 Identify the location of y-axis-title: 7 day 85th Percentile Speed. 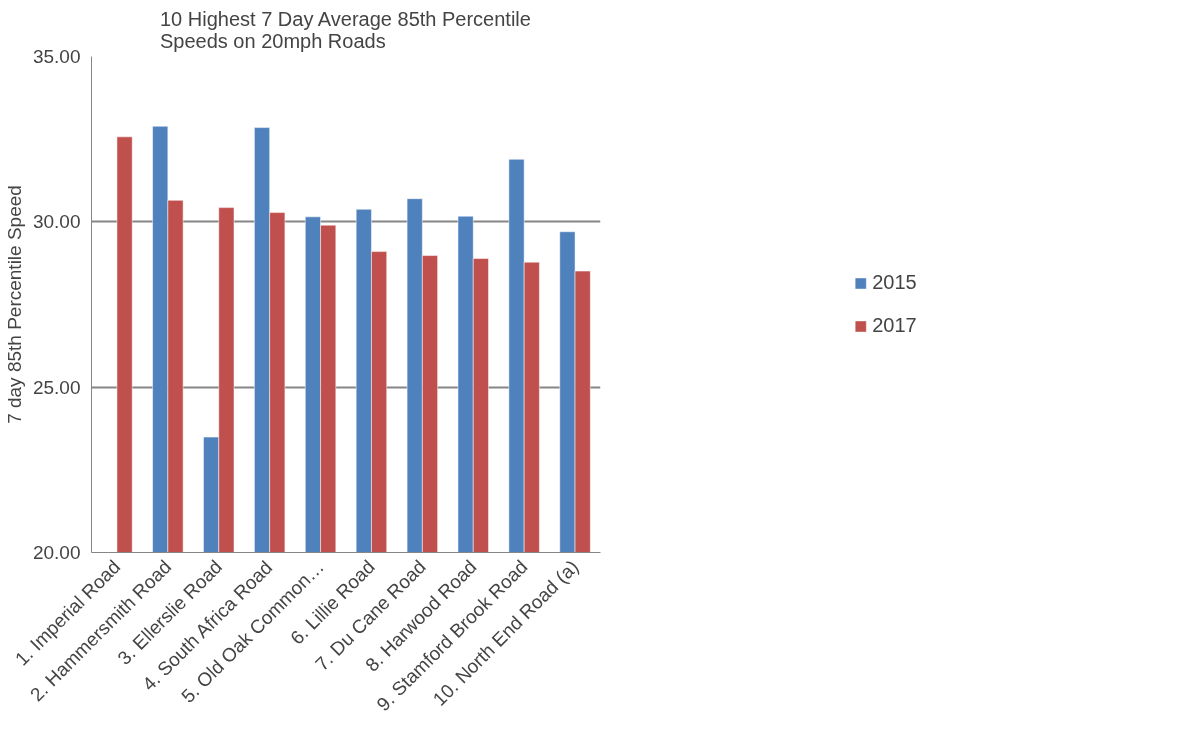
(14, 304).